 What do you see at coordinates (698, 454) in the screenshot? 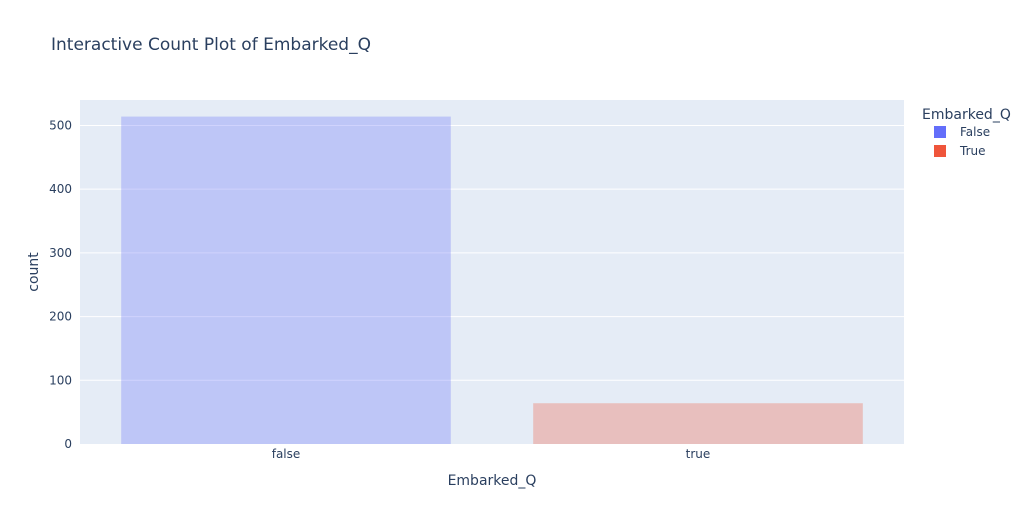
I see `x-tick-label: true` at bounding box center [698, 454].